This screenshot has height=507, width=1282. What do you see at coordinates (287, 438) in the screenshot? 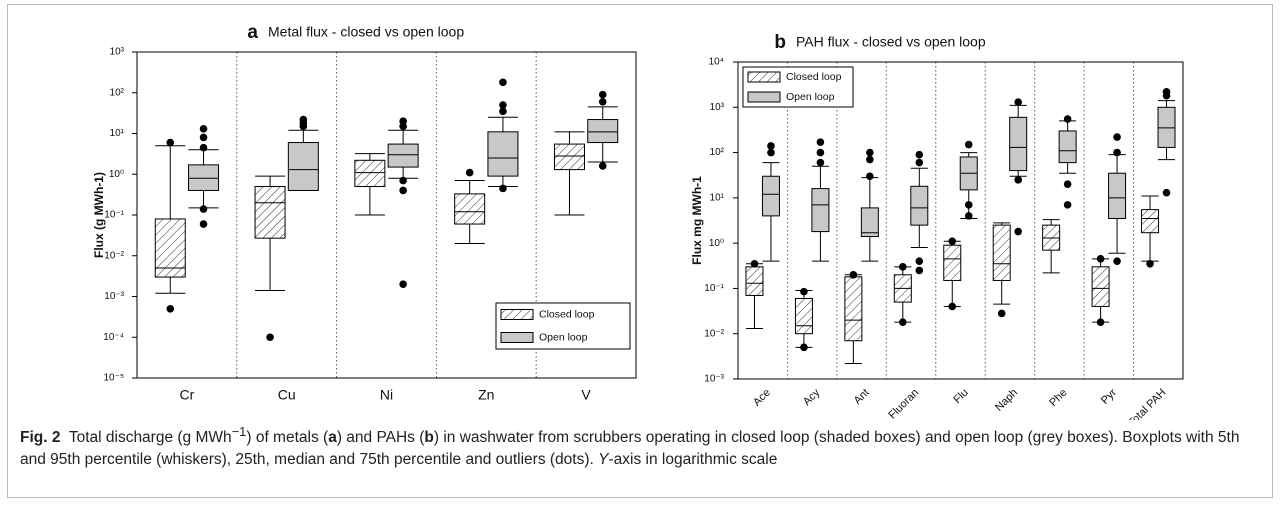
I see `caption-text: ) of metals (` at bounding box center [287, 438].